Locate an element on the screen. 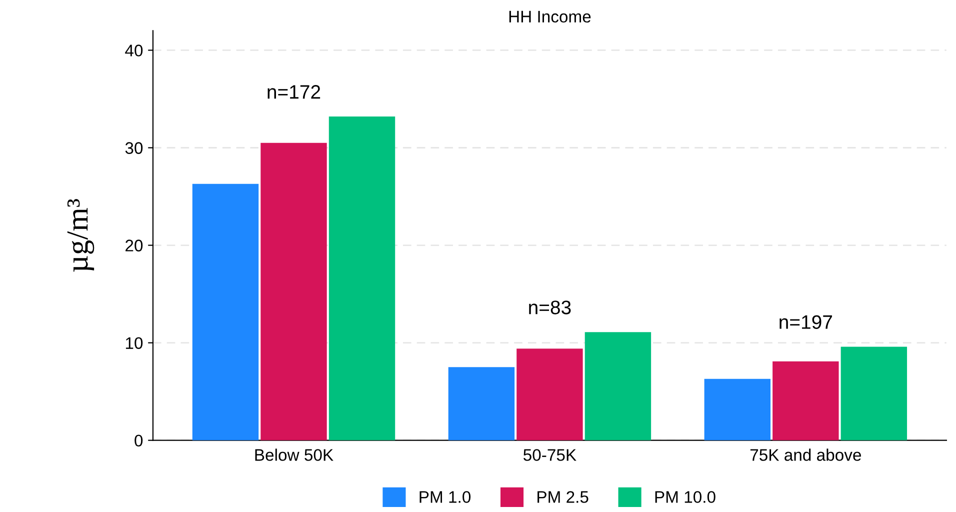 This screenshot has width=956, height=512. y-tick-label: 10 is located at coordinates (134, 343).